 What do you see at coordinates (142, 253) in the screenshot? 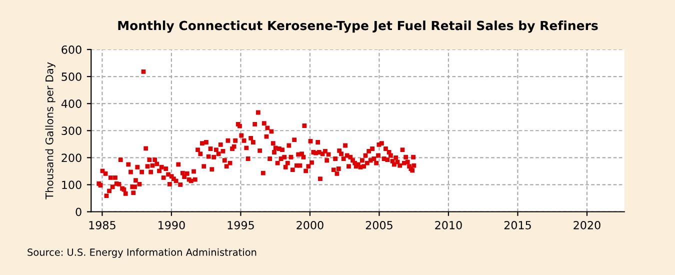
I see `source-note: Source: U.S. Energy Information Administration` at bounding box center [142, 253].